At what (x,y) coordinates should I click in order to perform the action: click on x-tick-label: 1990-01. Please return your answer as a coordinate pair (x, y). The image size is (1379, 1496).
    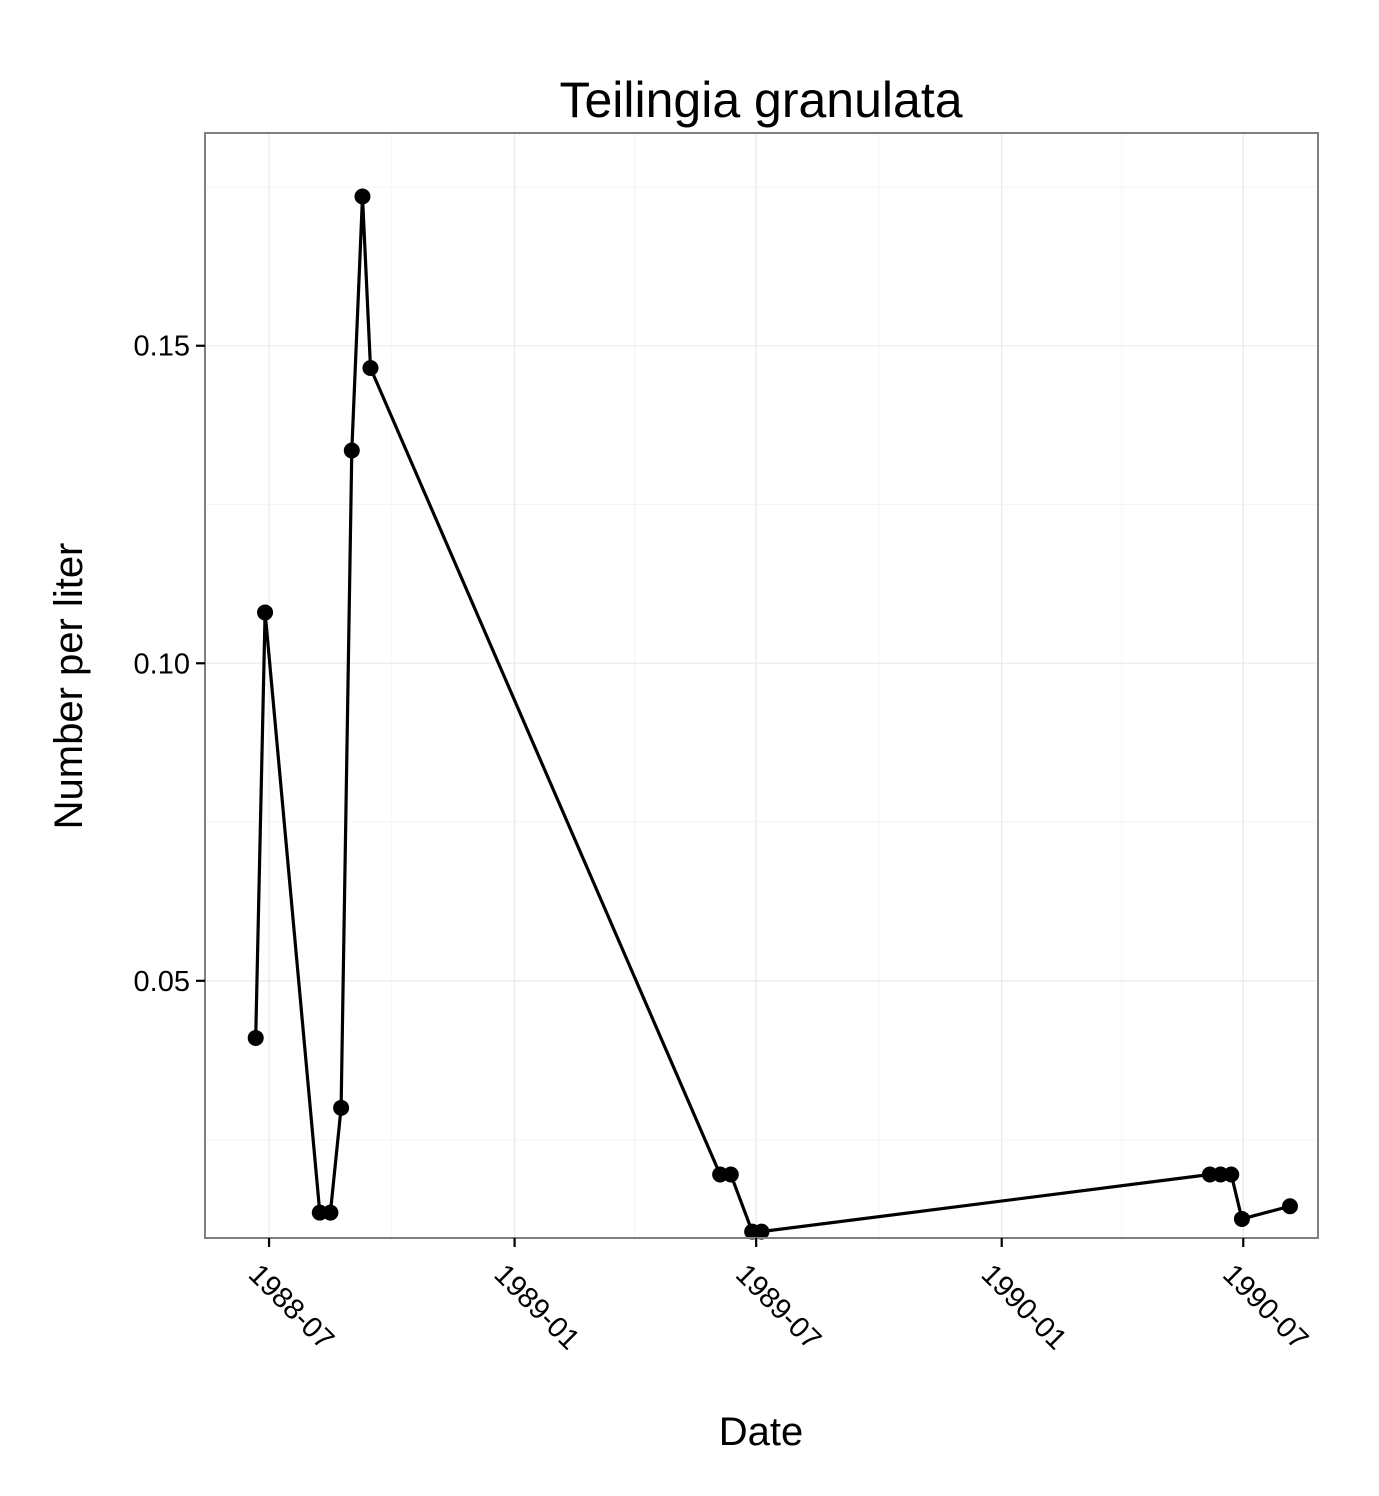
    Looking at the image, I should click on (1024, 1307).